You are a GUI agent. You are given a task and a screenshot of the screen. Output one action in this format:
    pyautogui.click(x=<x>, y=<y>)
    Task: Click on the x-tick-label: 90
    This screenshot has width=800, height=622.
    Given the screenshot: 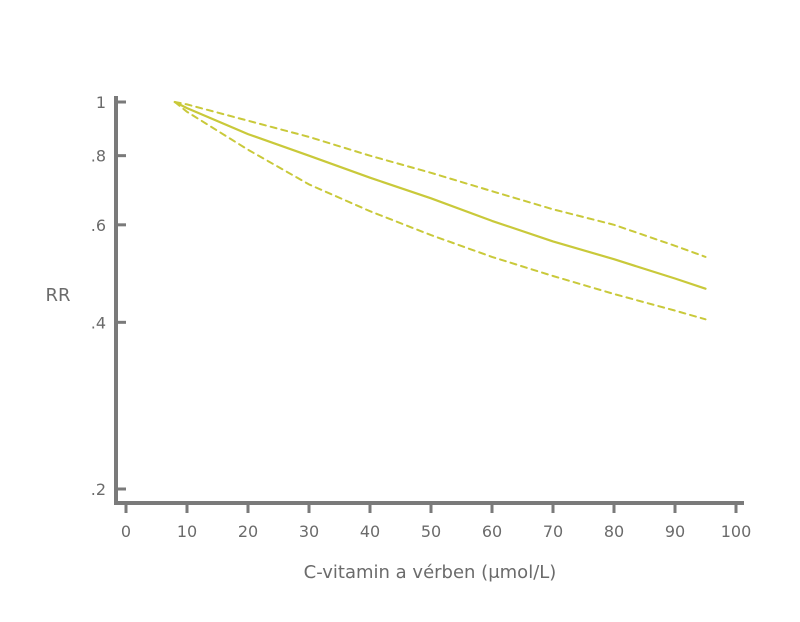 What is the action you would take?
    pyautogui.click(x=675, y=531)
    